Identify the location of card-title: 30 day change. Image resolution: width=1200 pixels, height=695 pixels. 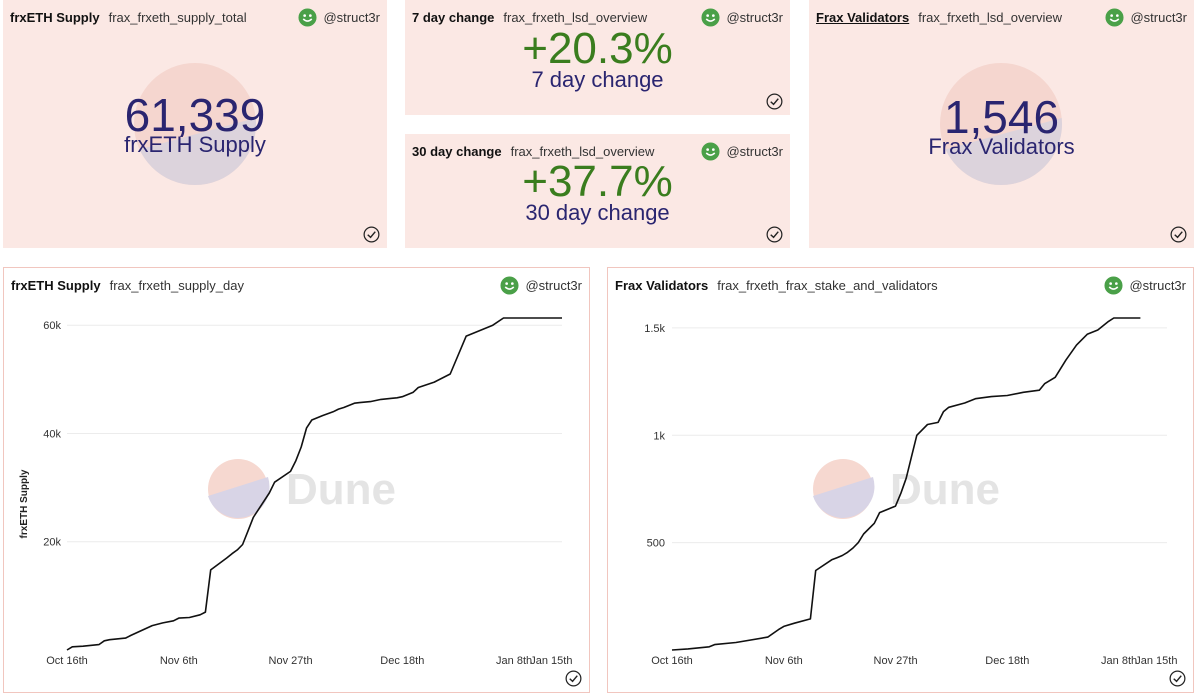
(457, 151).